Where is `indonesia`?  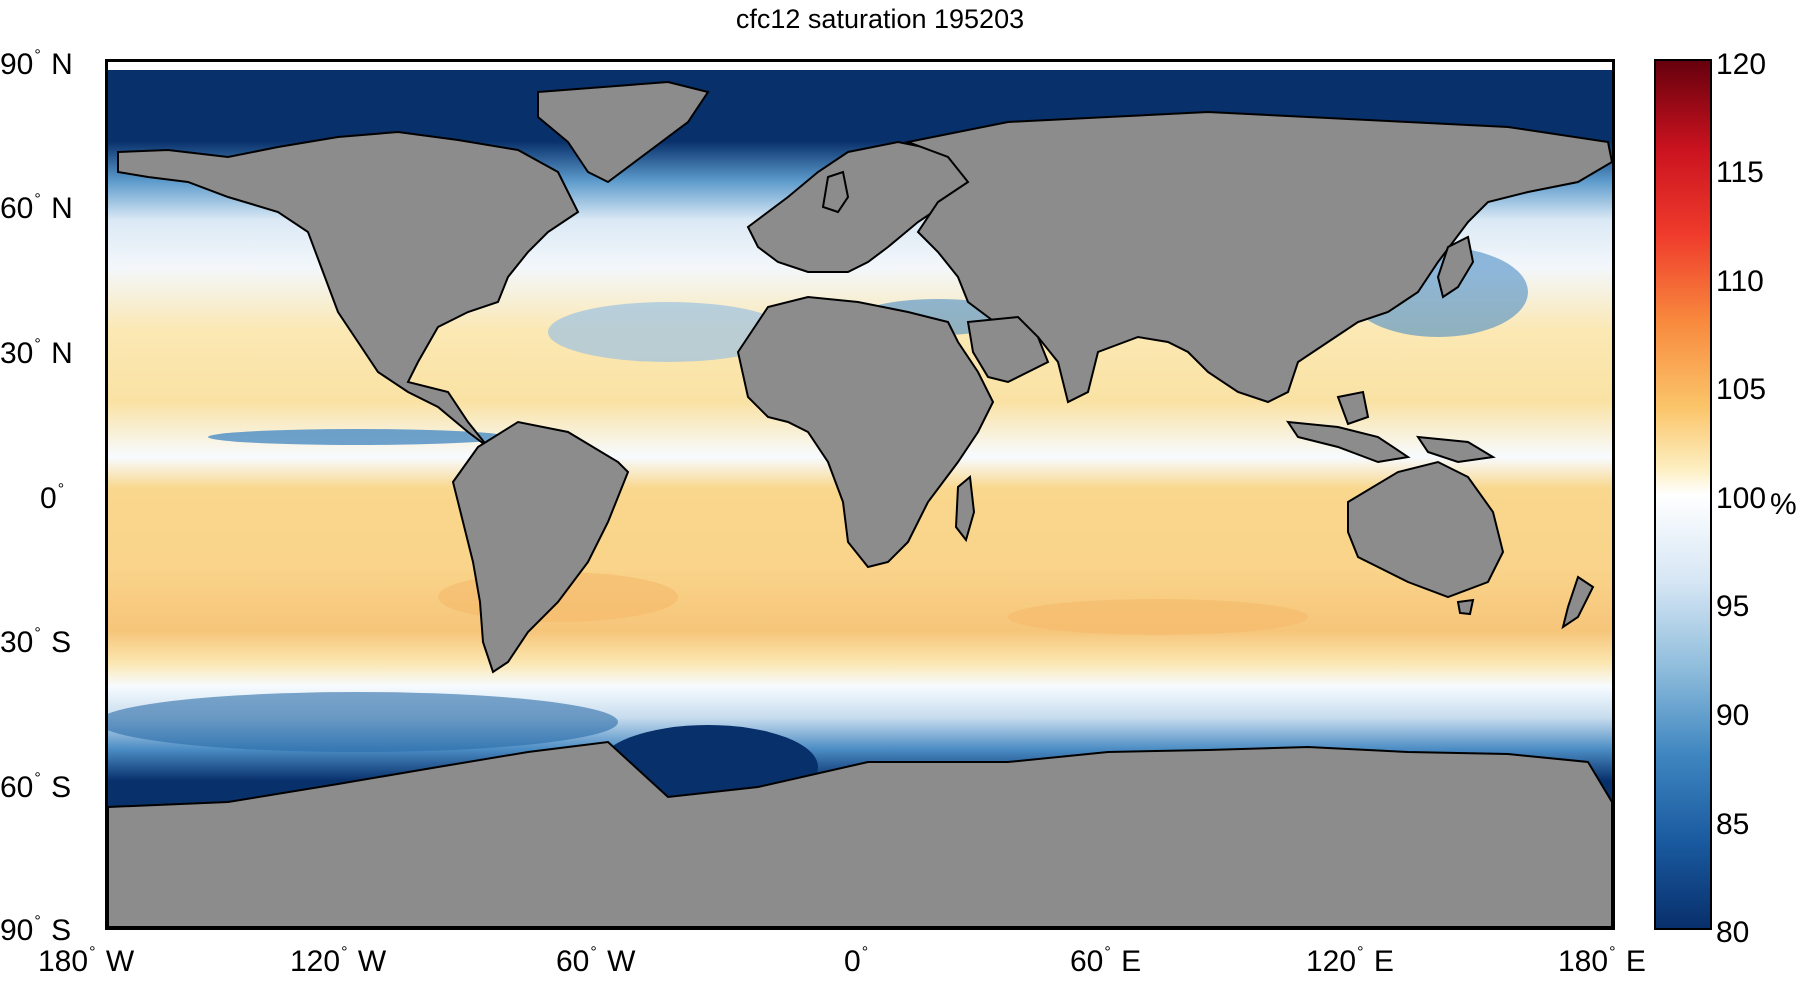 indonesia is located at coordinates (1348, 442).